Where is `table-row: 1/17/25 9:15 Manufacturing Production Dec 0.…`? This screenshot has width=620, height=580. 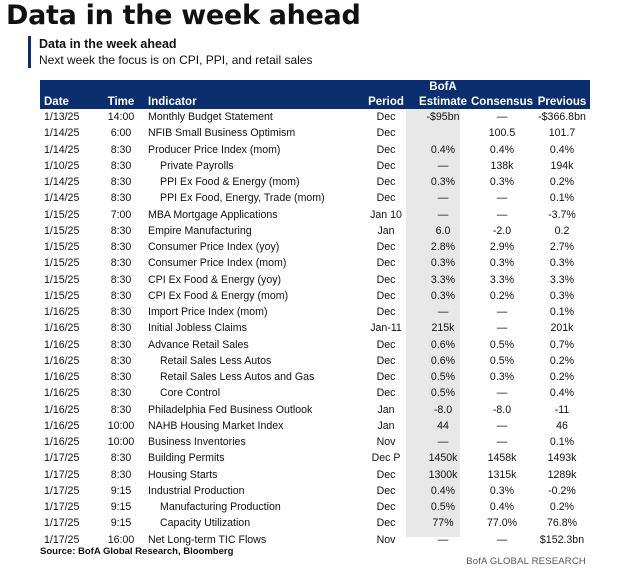 table-row: 1/17/25 9:15 Manufacturing Production Dec 0.… is located at coordinates (315, 507).